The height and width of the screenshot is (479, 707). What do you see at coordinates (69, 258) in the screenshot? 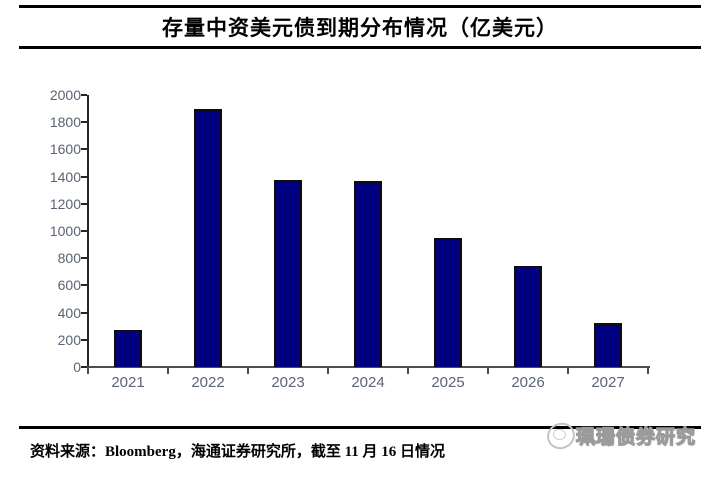
I see `y-axis-tick-label: 800` at bounding box center [69, 258].